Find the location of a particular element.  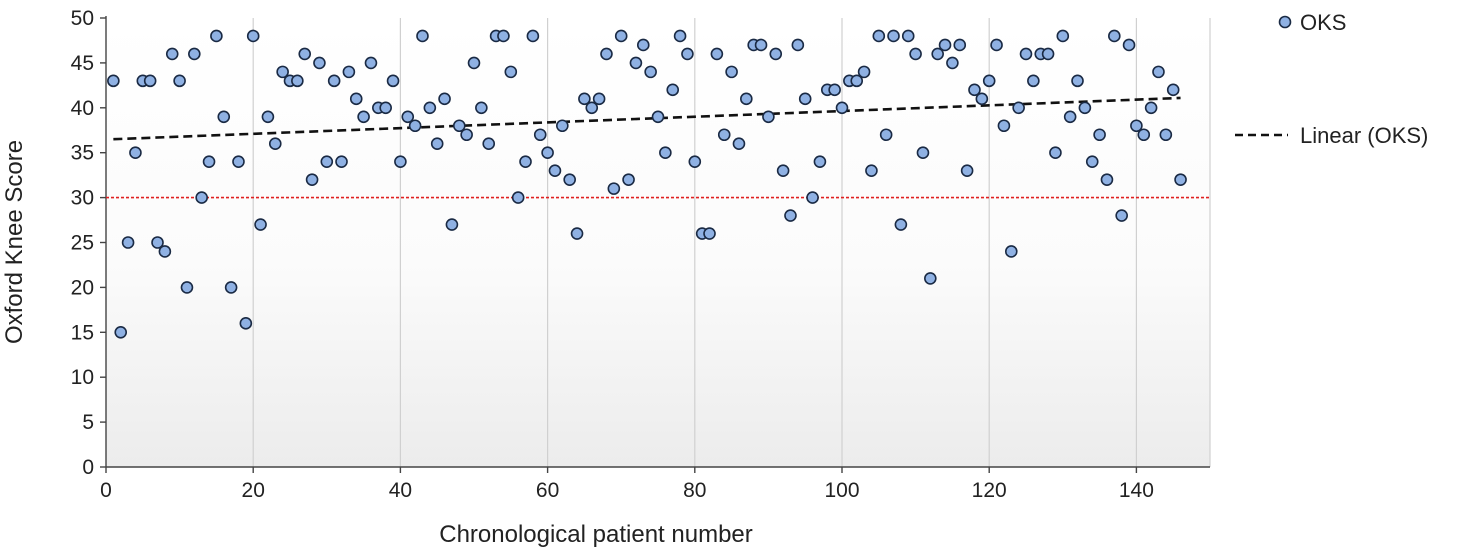

x-tick-label: 140 is located at coordinates (1136, 490).